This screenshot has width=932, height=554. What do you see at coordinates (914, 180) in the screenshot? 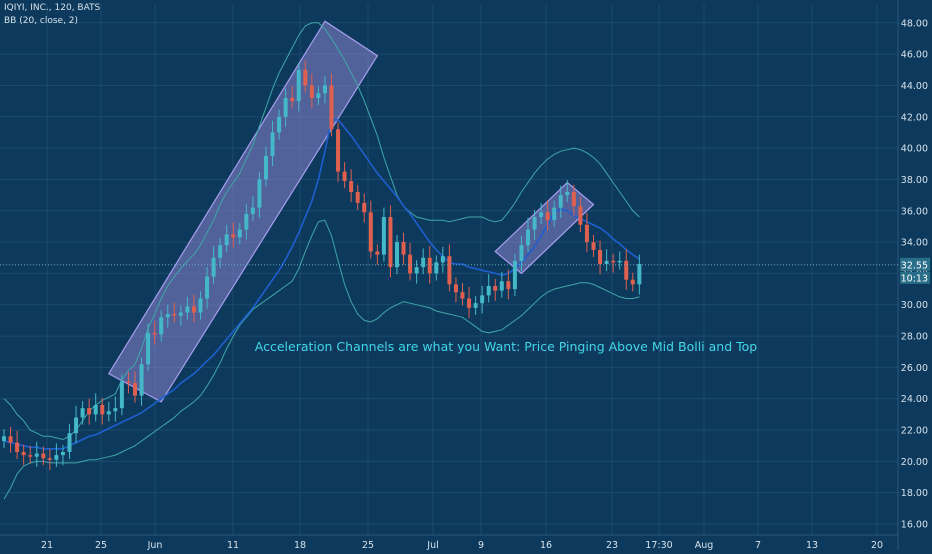
I see `y-tick-label: 38.00` at bounding box center [914, 180].